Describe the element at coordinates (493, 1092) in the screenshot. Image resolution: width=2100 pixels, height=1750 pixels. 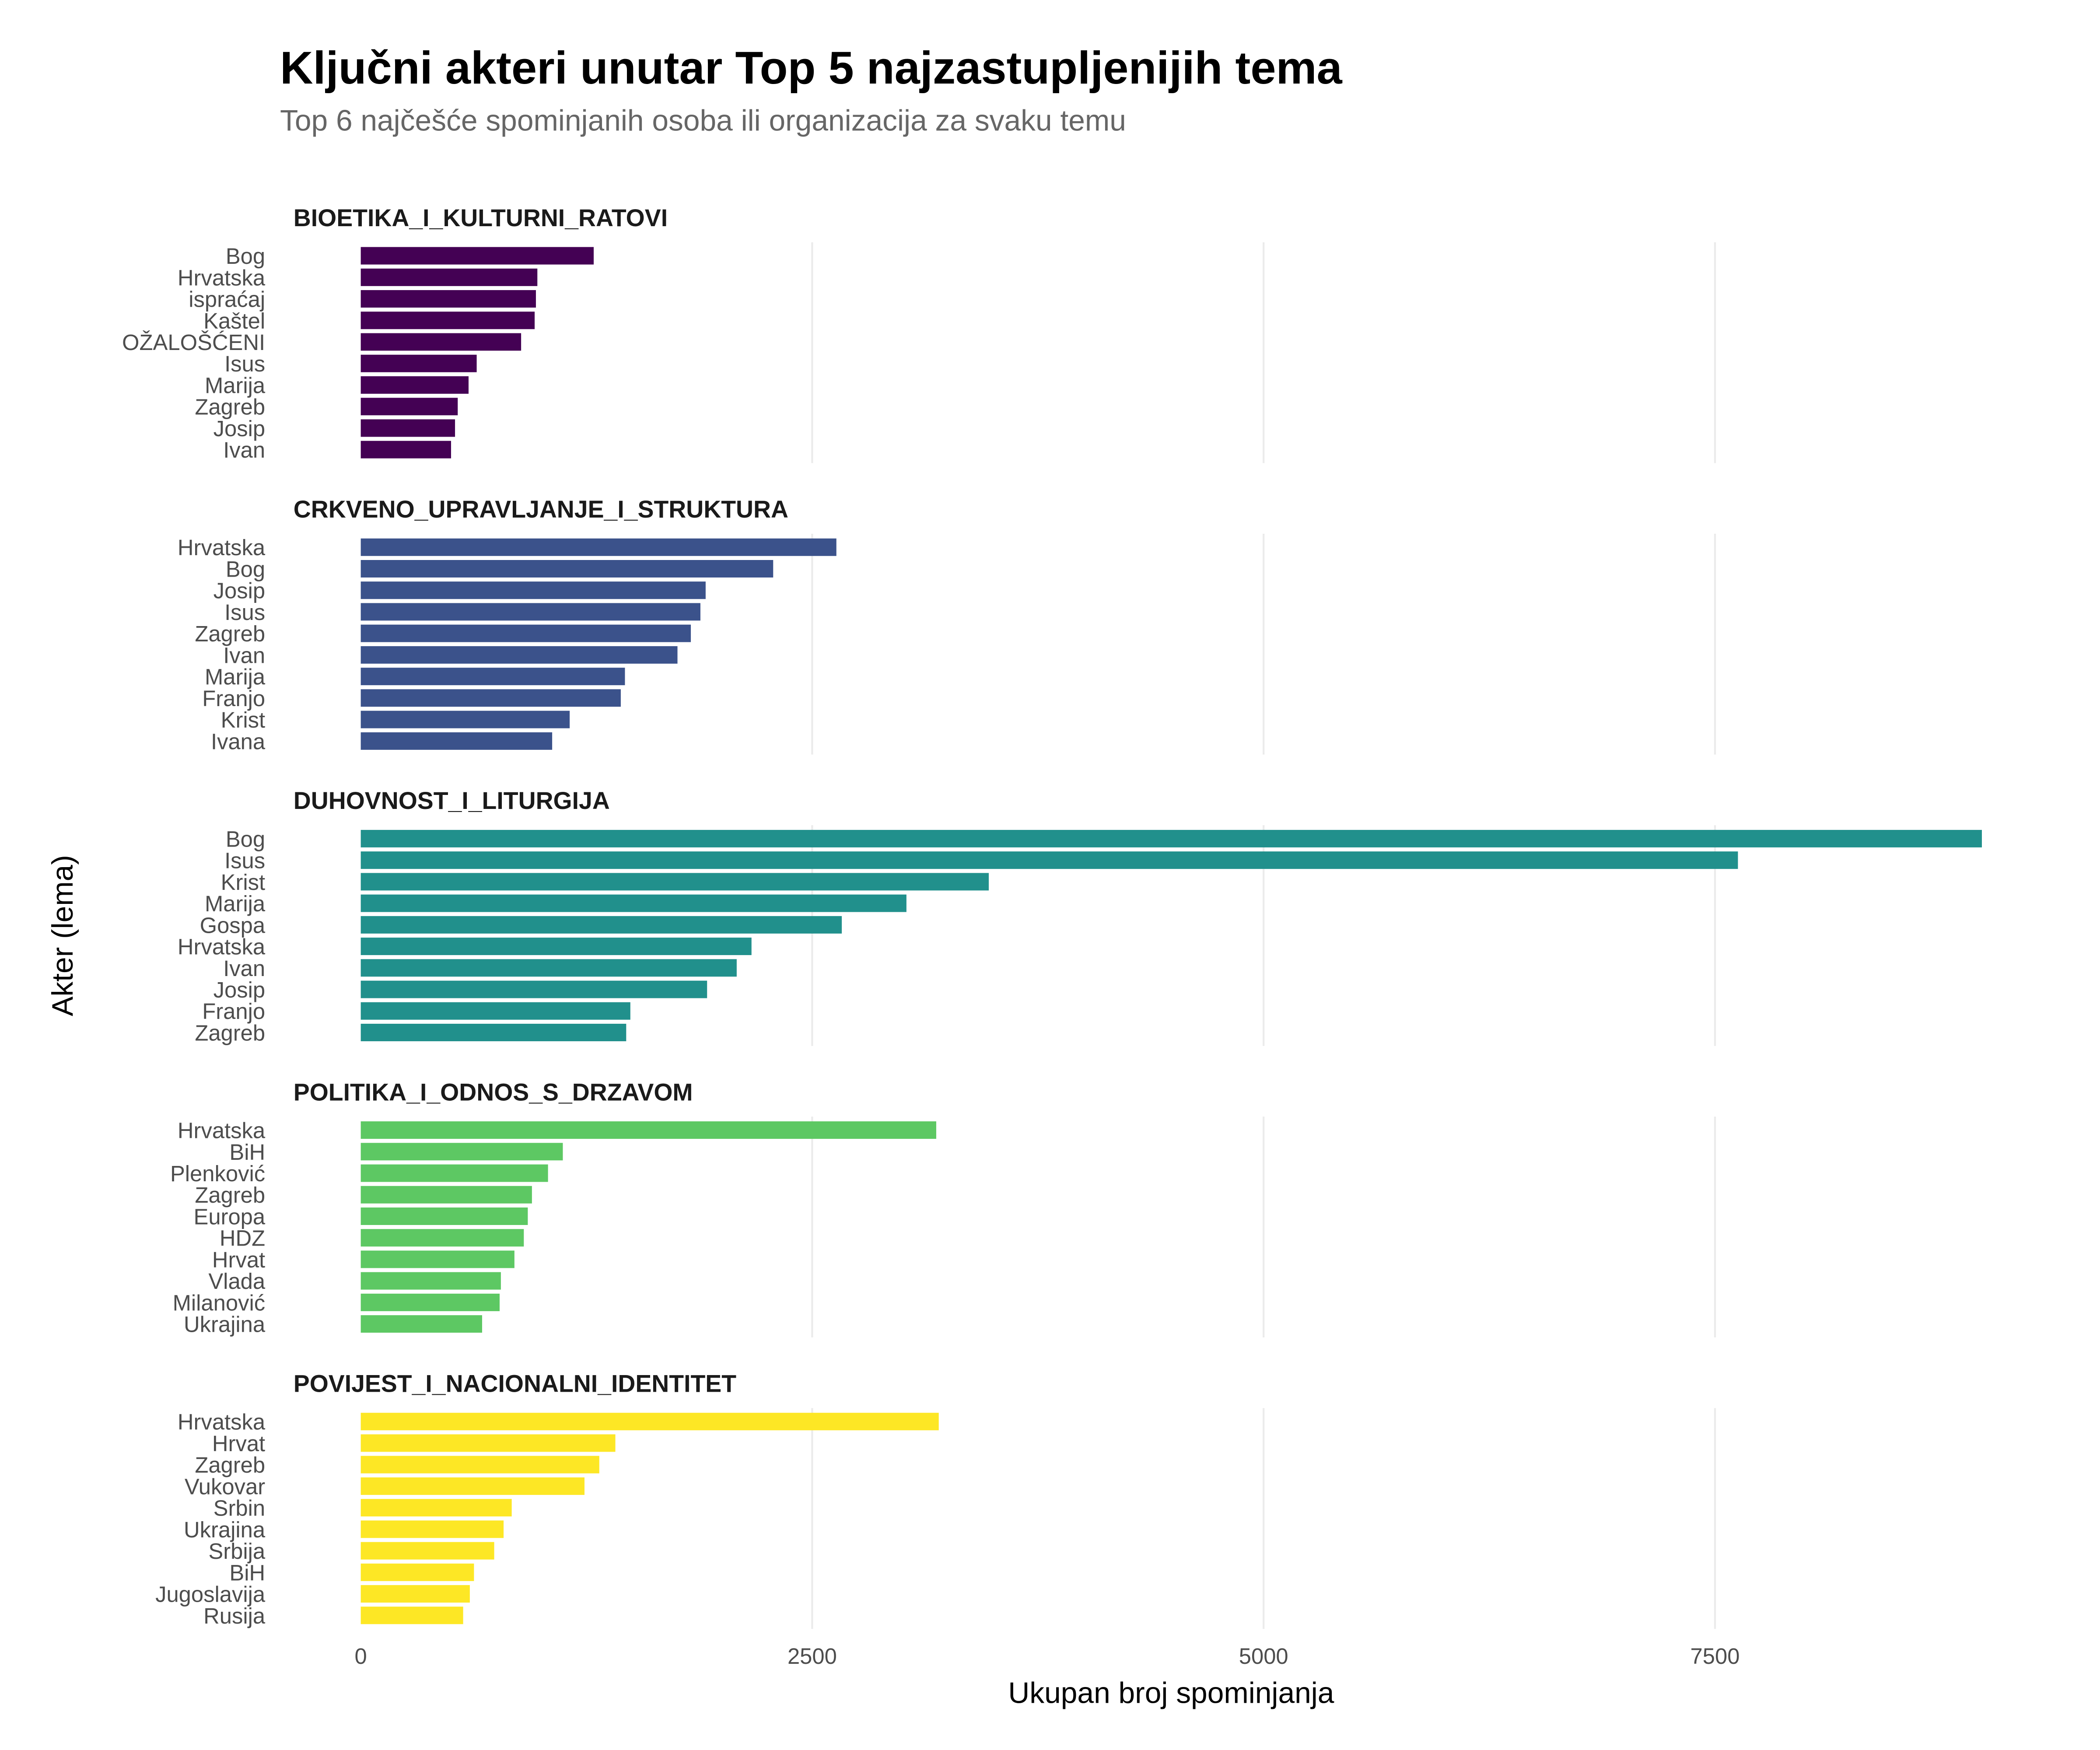
I see `facet-strip-label: POLITIKA_I_ODNOS_S_DRZAVOM` at that location.